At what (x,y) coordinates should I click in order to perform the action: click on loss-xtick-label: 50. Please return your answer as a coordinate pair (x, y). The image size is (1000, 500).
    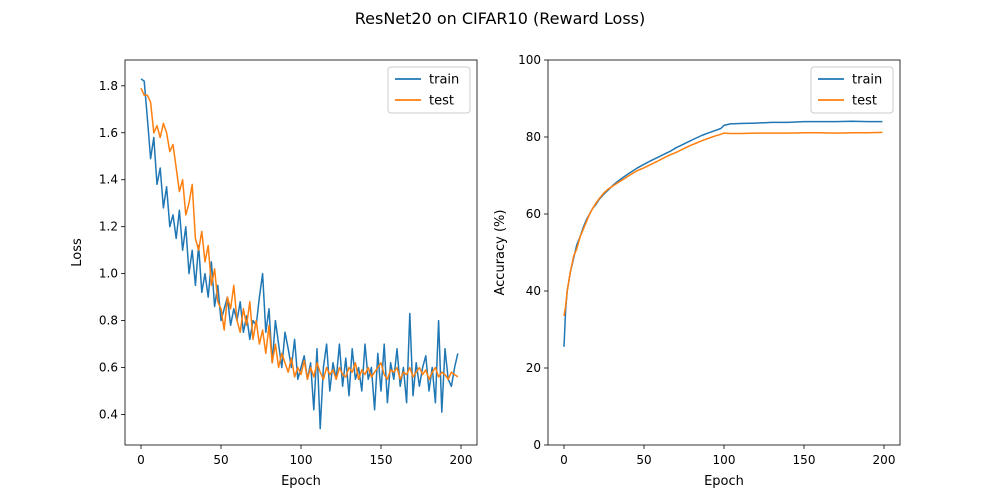
    Looking at the image, I should click on (220, 460).